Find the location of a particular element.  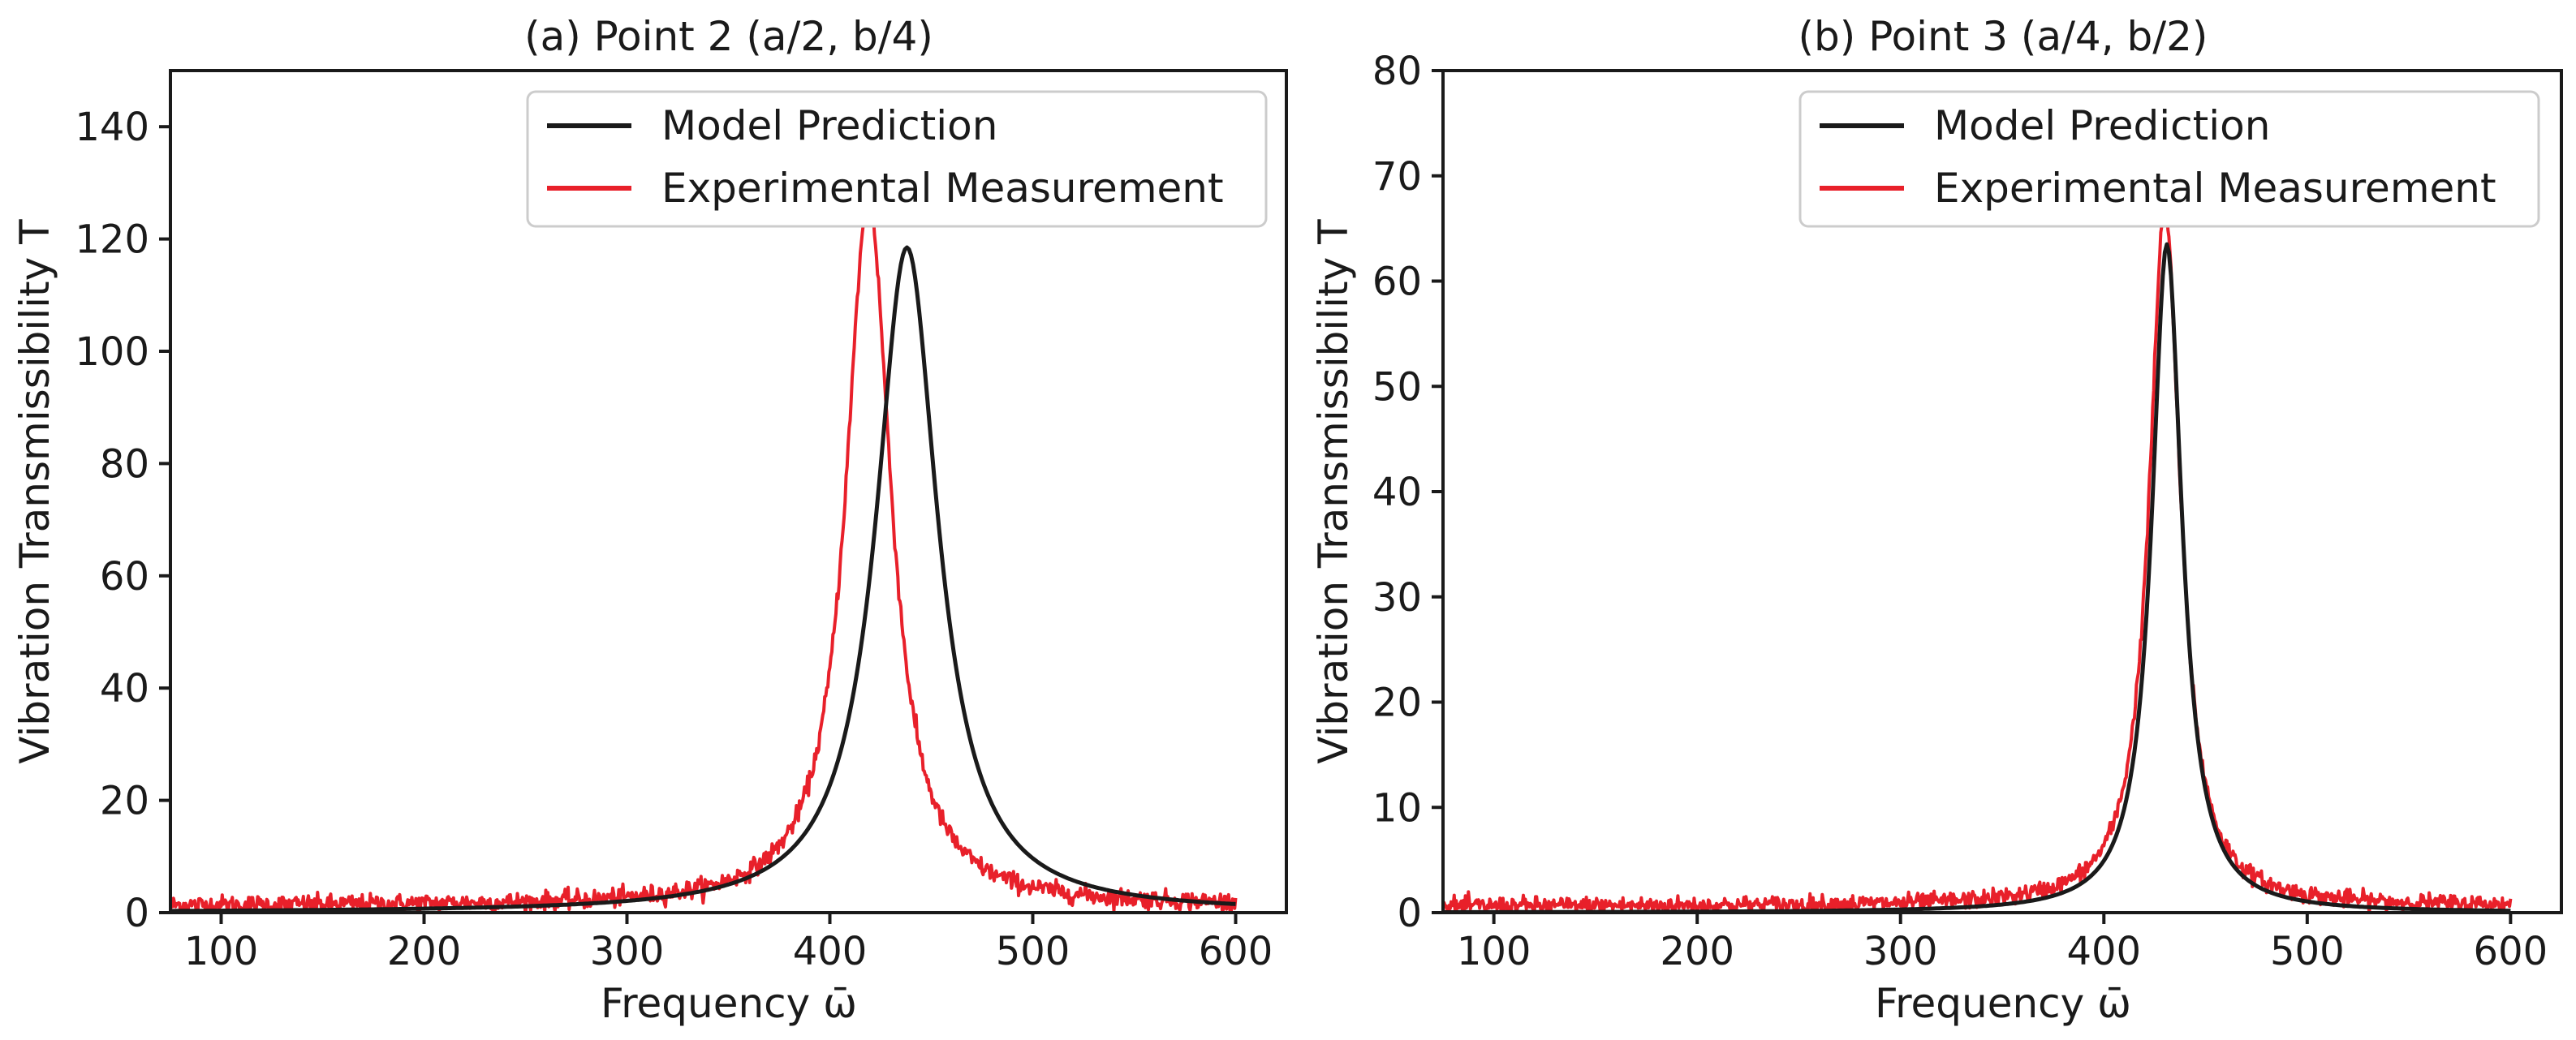

panel-a-ytick-label: 100 is located at coordinates (112, 352).